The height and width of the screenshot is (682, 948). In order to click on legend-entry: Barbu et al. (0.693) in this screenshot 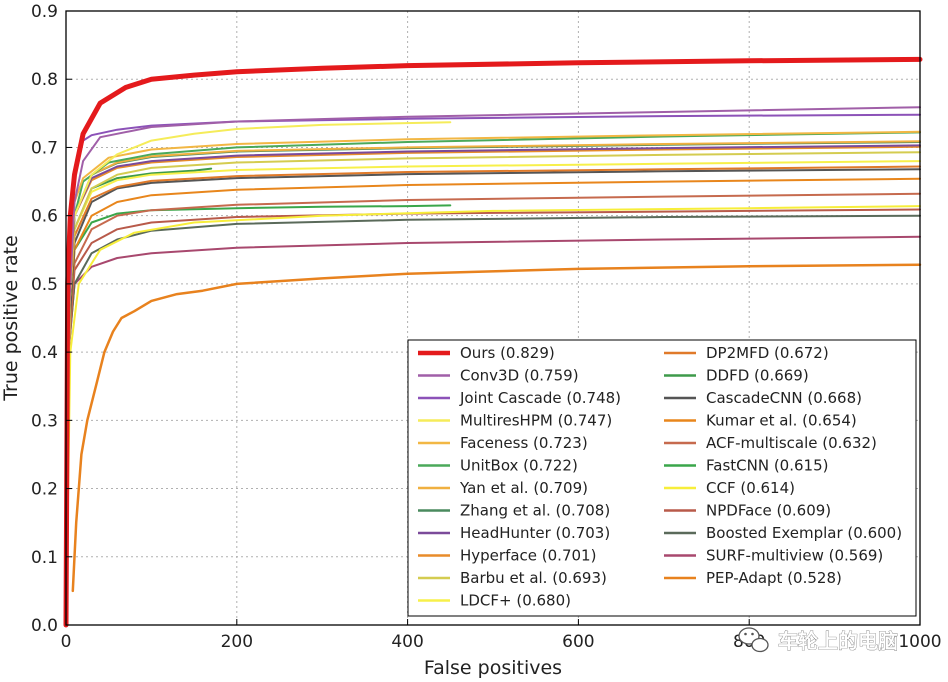, I will do `click(533, 578)`.